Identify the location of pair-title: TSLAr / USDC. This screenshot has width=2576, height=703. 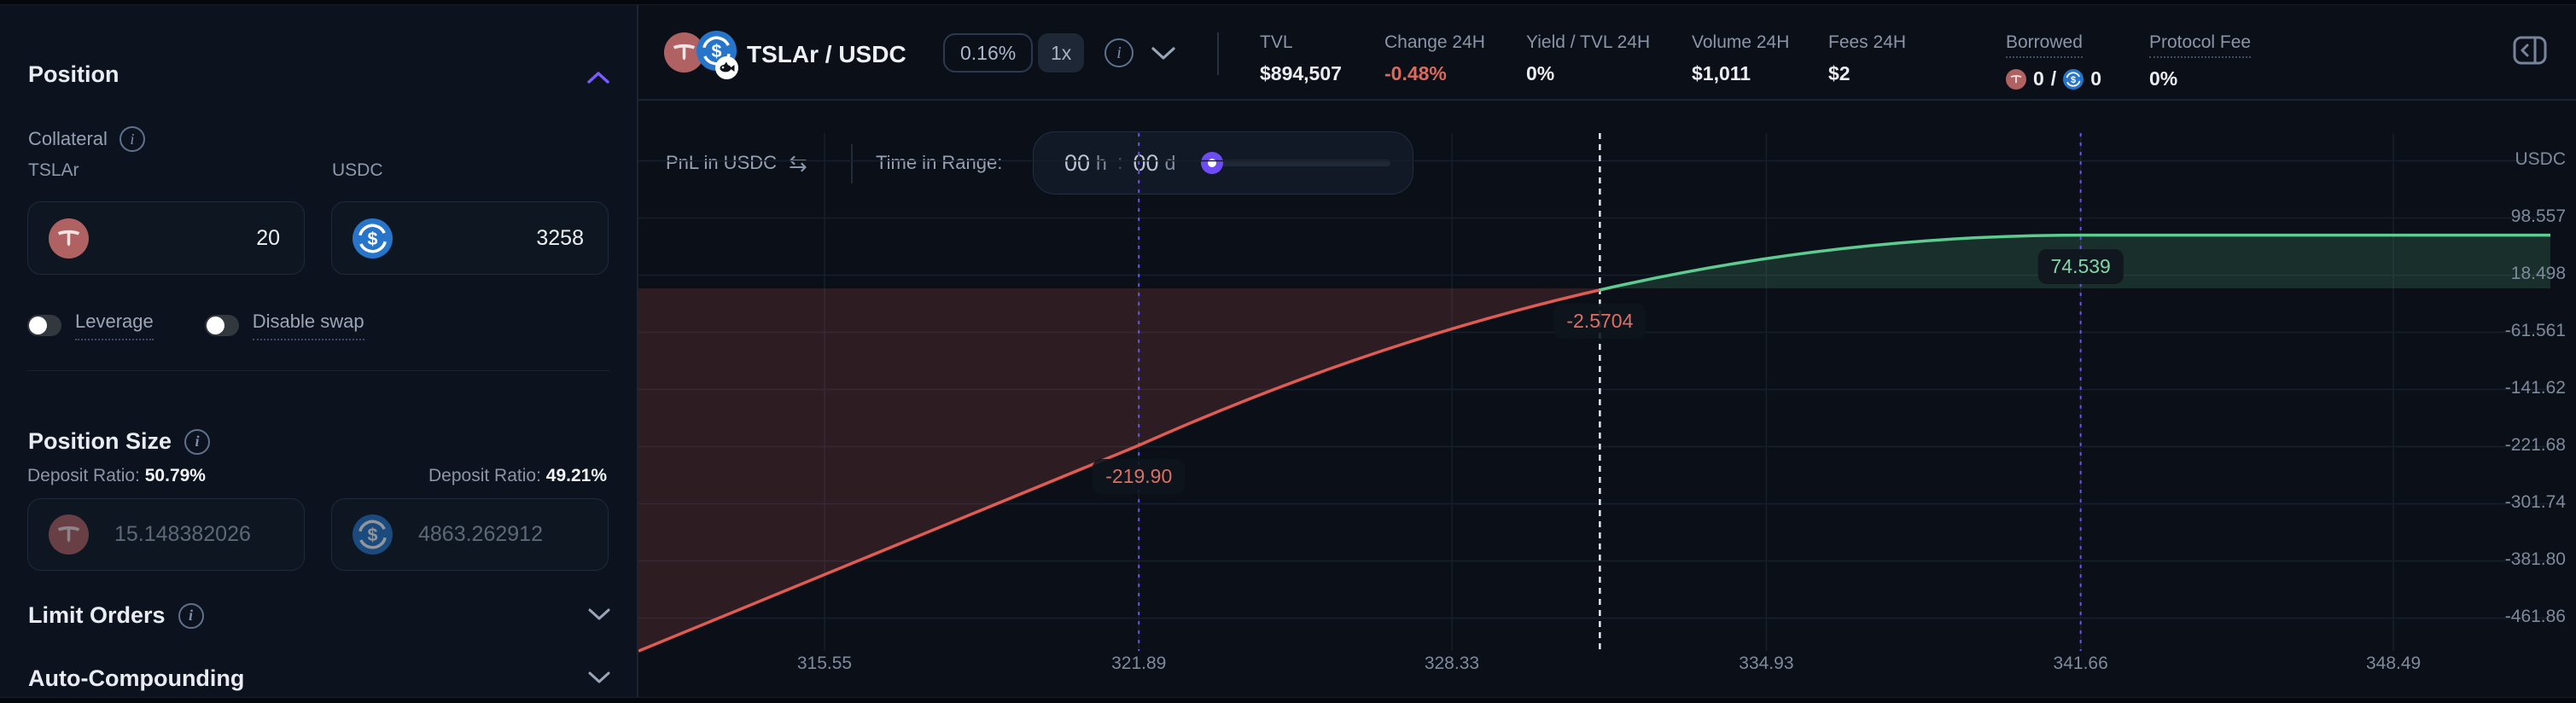
(826, 54).